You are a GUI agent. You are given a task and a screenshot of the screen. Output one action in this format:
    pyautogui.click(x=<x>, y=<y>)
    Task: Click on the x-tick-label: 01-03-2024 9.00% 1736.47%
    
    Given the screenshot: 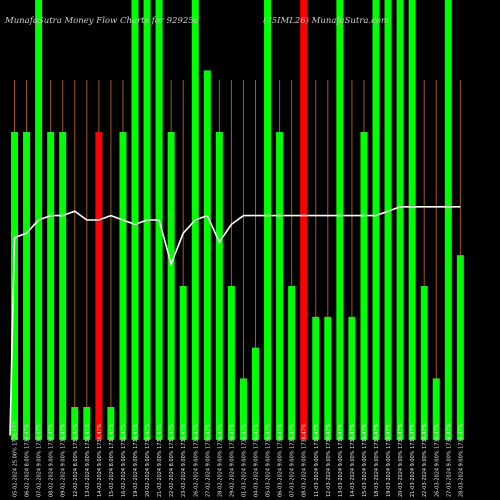 What is the action you would take?
    pyautogui.click(x=244, y=460)
    